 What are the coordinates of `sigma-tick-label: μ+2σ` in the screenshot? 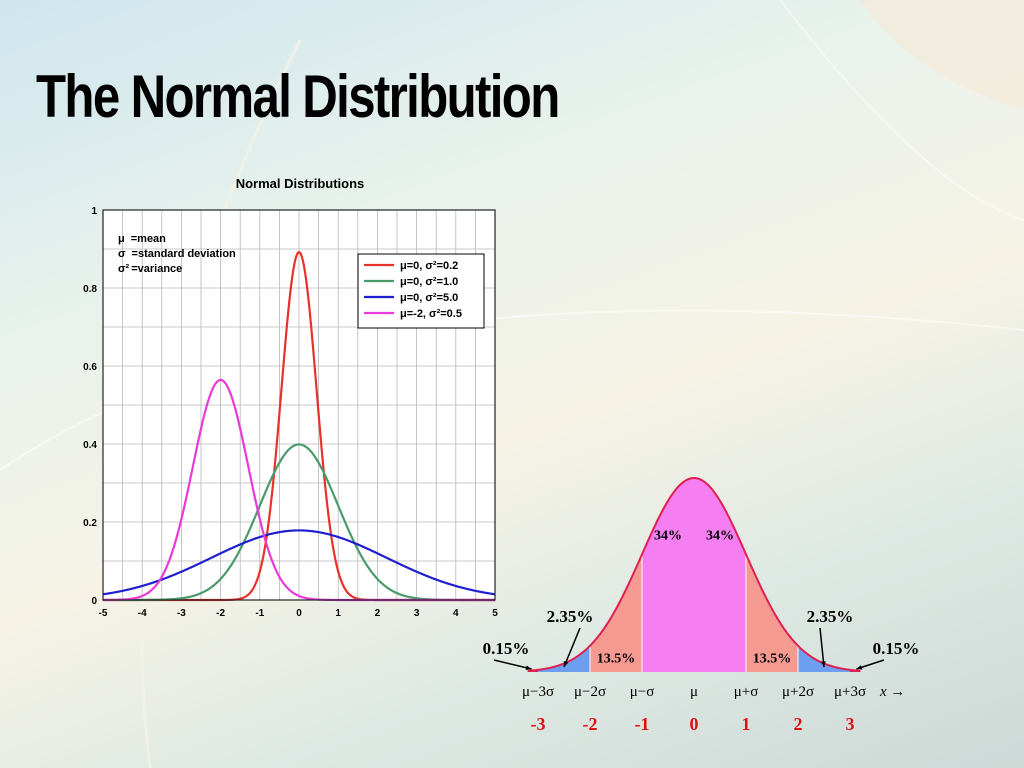 It's located at (798, 692).